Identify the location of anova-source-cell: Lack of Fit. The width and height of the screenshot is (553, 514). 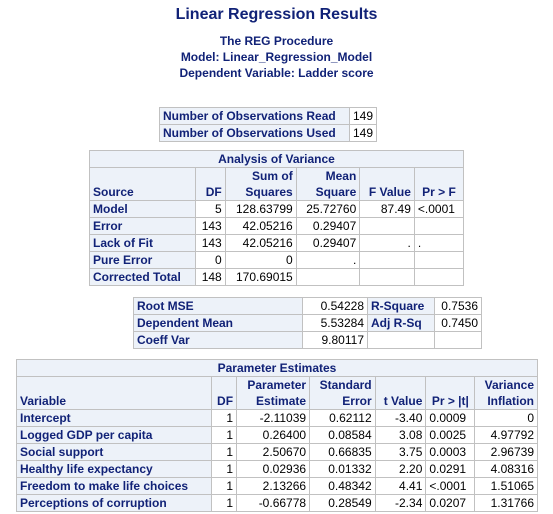
(142, 243).